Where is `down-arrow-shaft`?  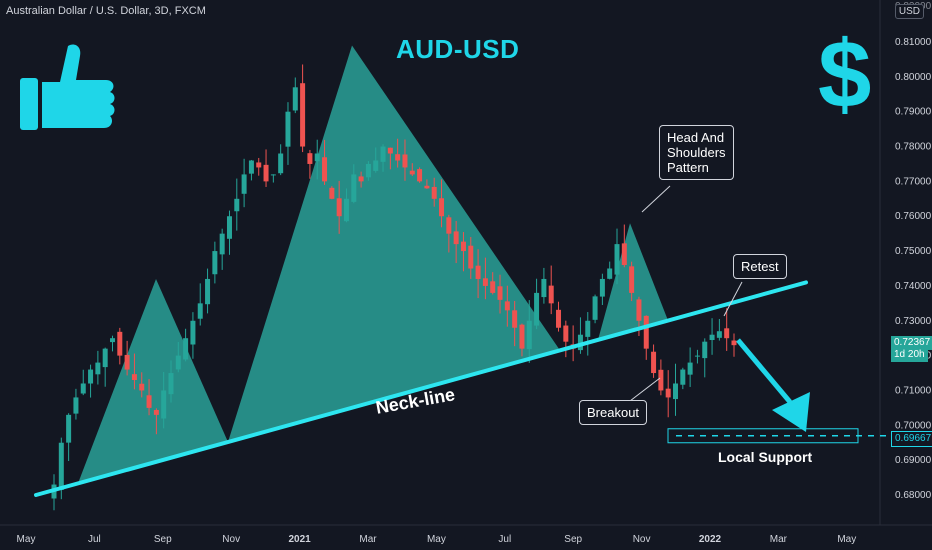 down-arrow-shaft is located at coordinates (764, 371).